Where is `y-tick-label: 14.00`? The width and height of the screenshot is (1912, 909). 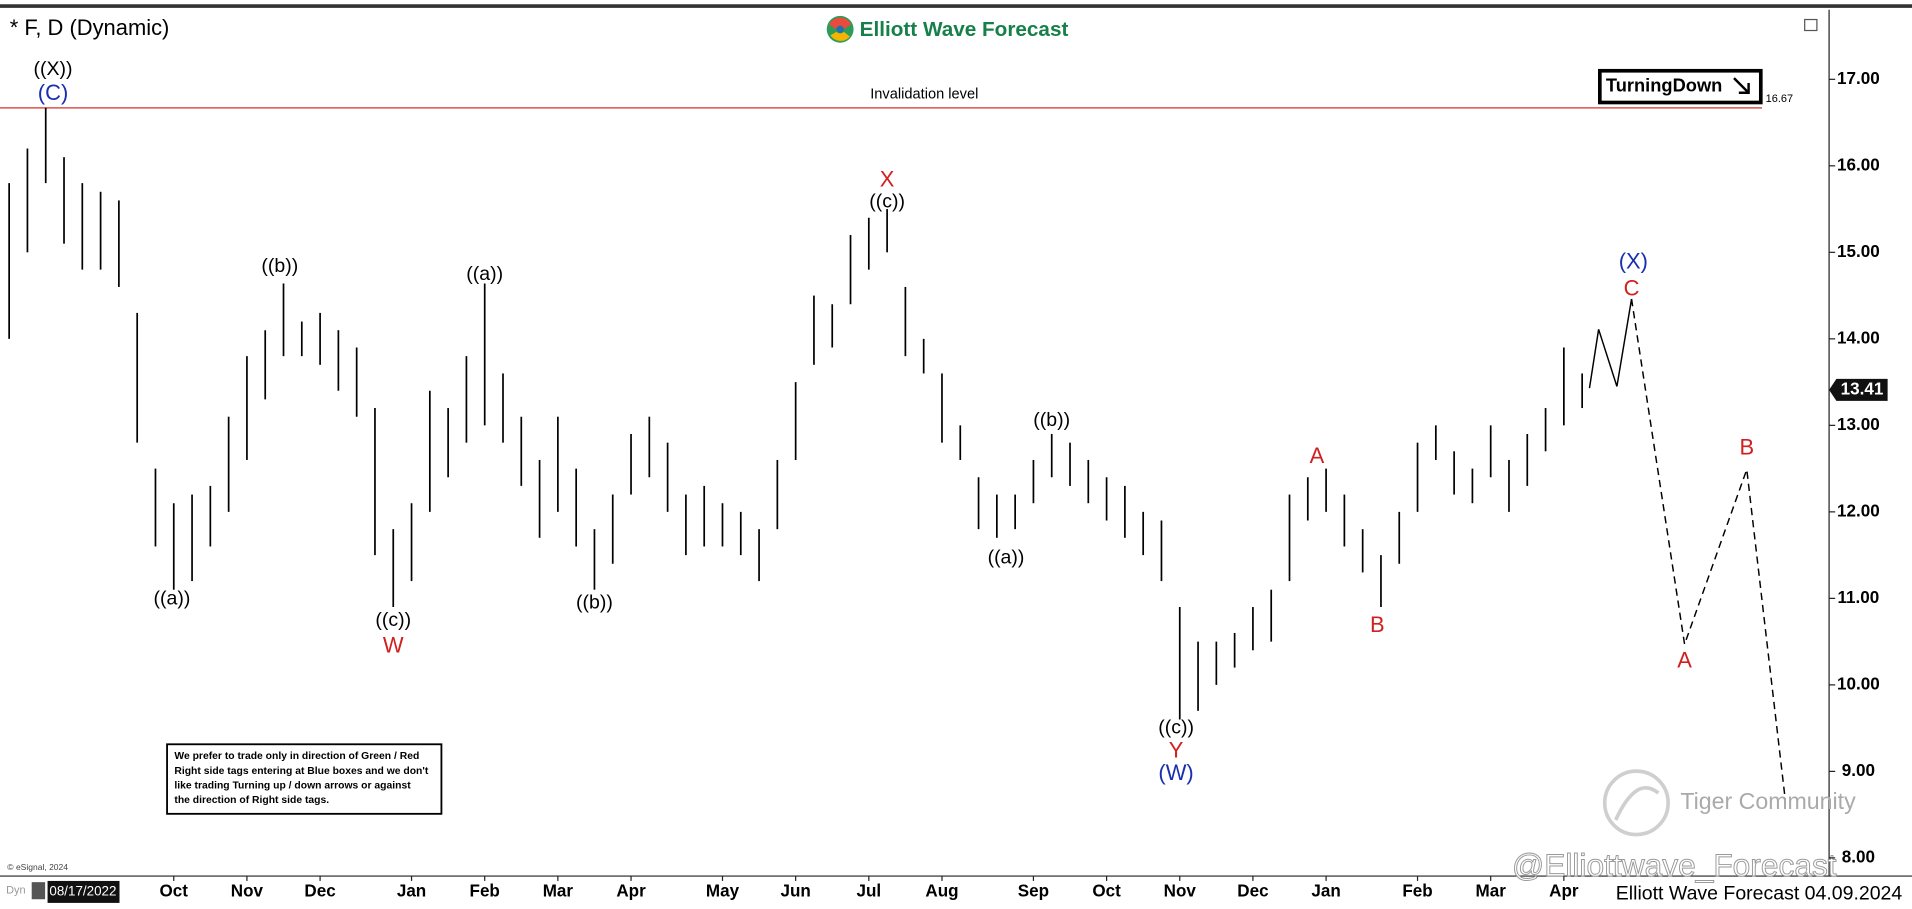
y-tick-label: 14.00 is located at coordinates (1858, 337).